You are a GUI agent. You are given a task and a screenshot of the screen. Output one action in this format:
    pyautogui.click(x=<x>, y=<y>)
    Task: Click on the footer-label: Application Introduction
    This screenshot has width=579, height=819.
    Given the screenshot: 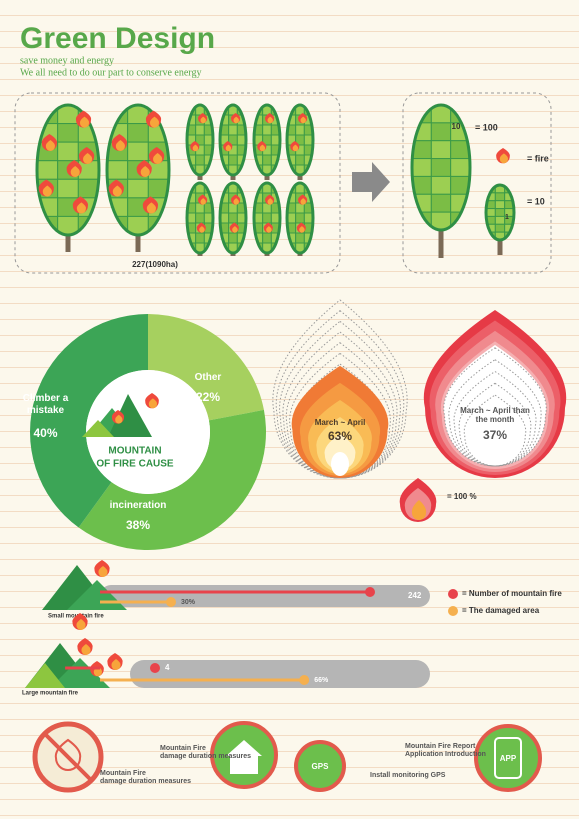 What is the action you would take?
    pyautogui.click(x=445, y=754)
    